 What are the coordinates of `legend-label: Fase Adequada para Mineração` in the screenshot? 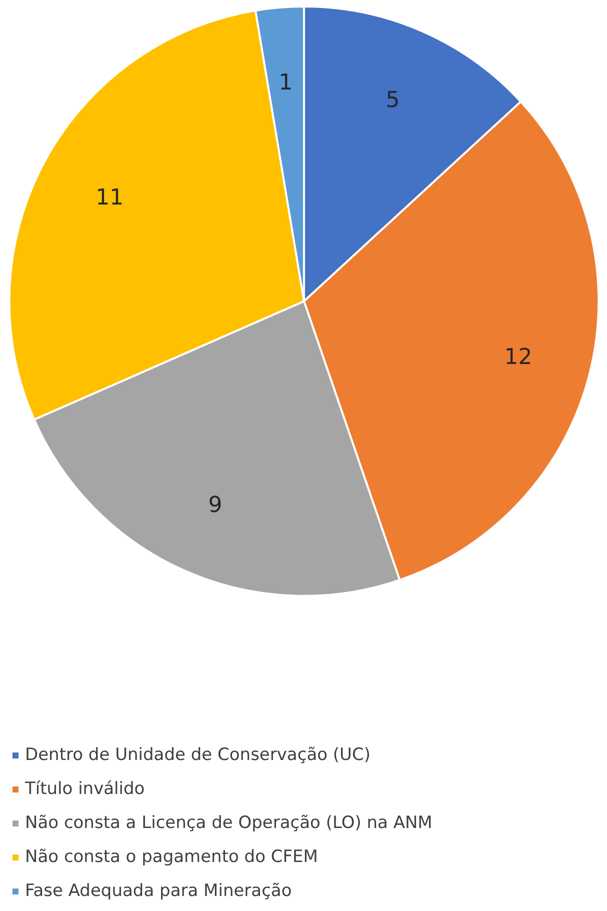 It's located at (158, 891).